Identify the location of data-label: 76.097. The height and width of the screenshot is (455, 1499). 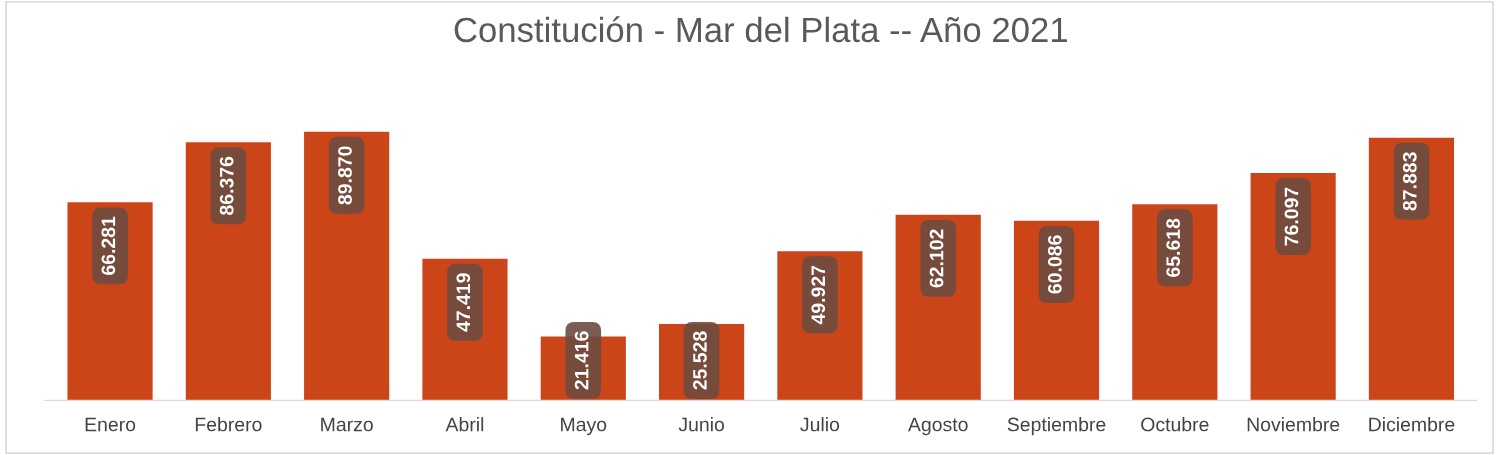
(1291, 216).